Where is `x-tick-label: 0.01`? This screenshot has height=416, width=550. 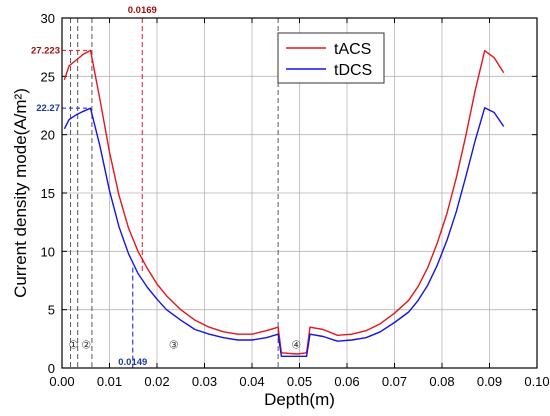 x-tick-label: 0.01 is located at coordinates (109, 381).